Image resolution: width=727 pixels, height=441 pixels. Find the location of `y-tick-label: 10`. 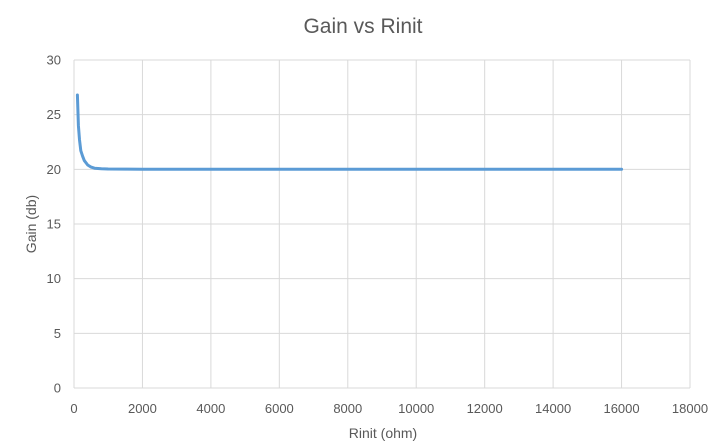

y-tick-label: 10 is located at coordinates (54, 278).